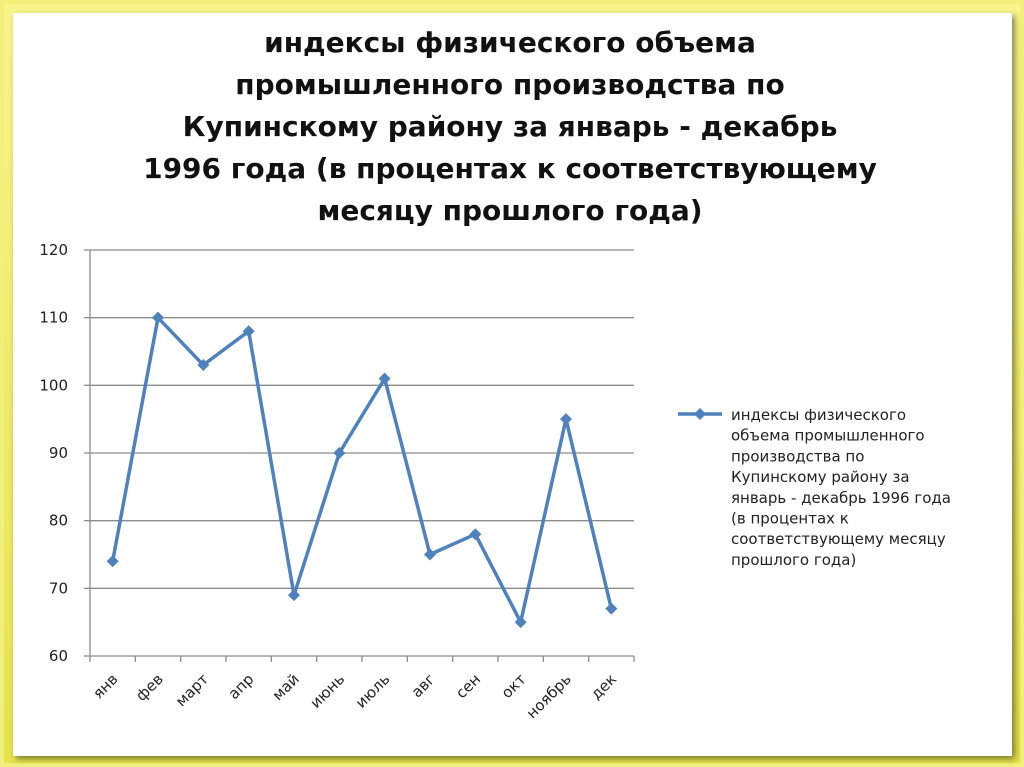 This screenshot has height=767, width=1024. I want to click on legend-text-line-2: объема промышленного, so click(828, 436).